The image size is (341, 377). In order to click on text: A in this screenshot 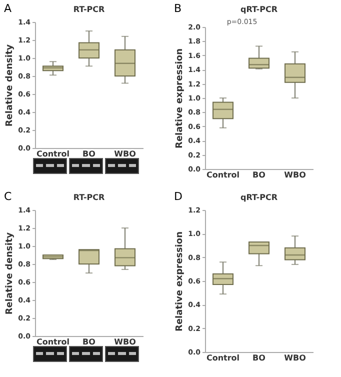, I will do `click(8, 8)`.